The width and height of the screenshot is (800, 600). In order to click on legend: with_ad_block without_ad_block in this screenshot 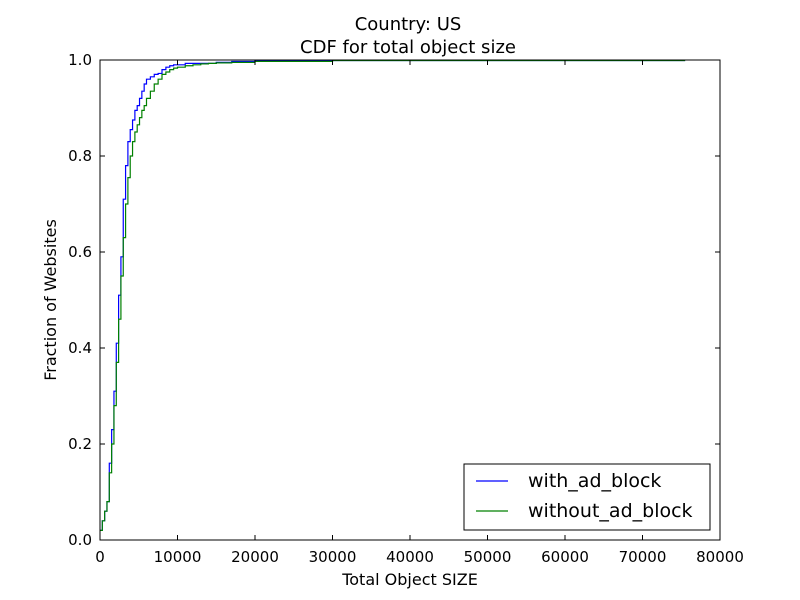, I will do `click(587, 497)`.